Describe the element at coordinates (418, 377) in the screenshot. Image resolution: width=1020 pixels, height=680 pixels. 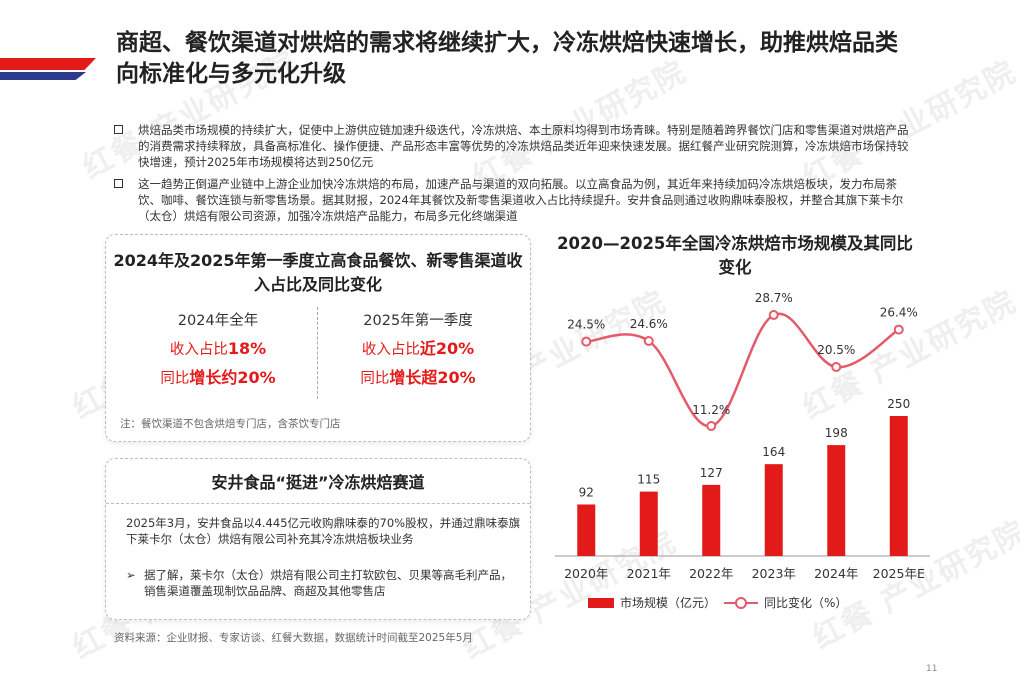
I see `stat-growth: 同比增长超20%` at that location.